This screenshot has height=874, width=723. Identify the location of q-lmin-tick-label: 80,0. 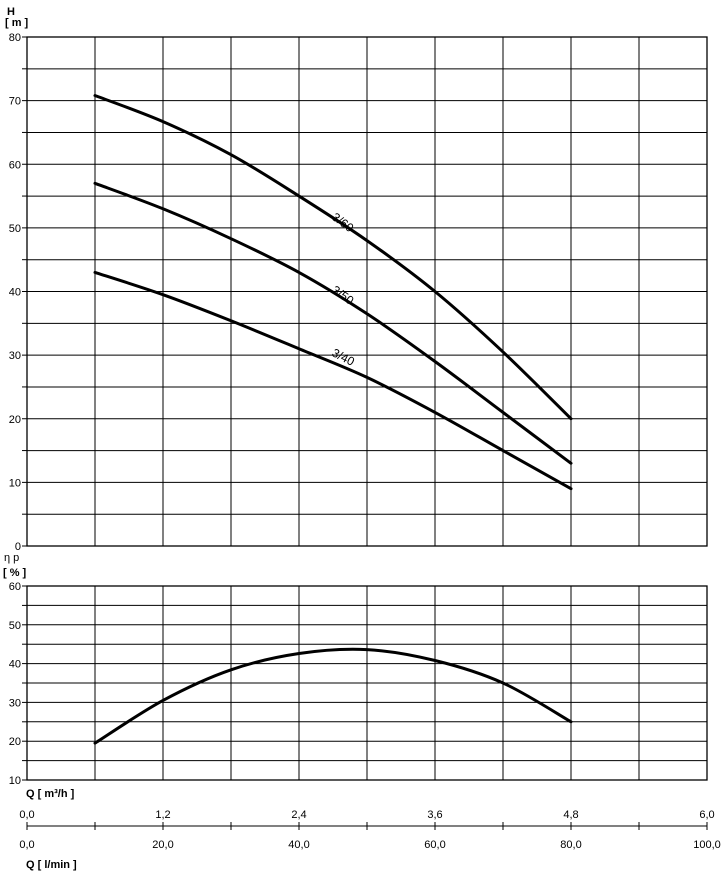
(570, 845).